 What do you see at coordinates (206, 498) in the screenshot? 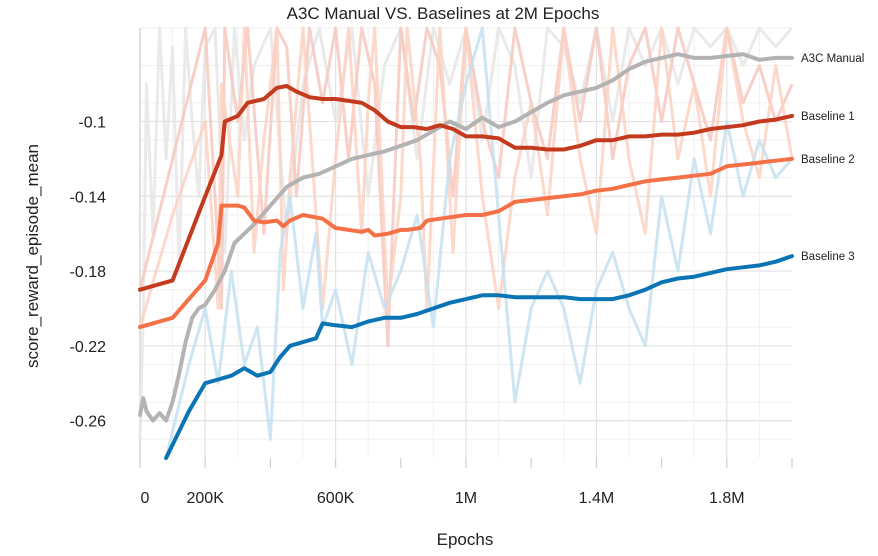
I see `x-tick-label: 200K` at bounding box center [206, 498].